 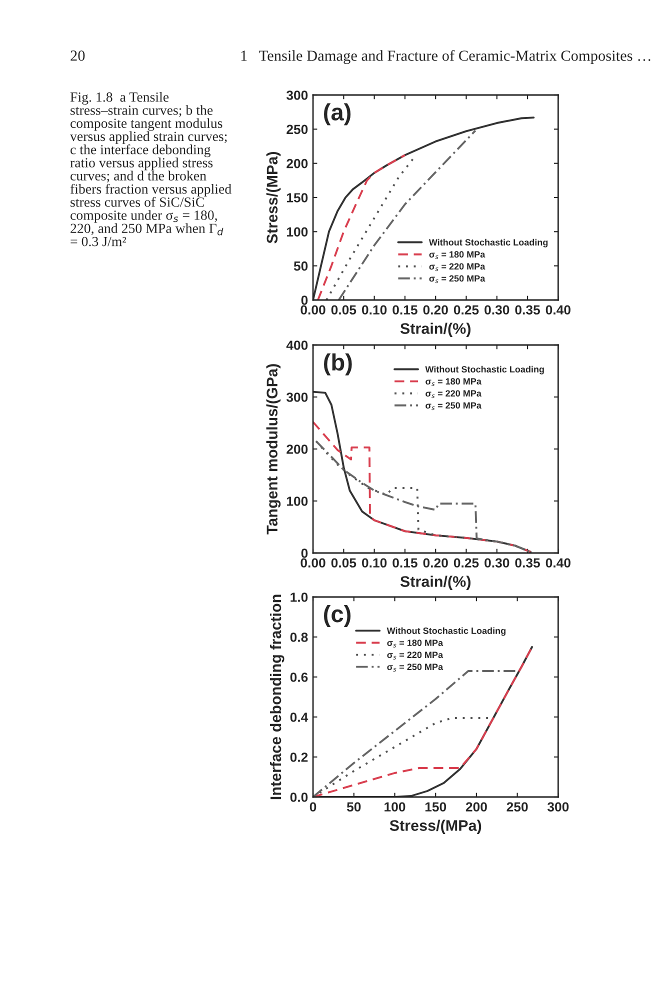 I want to click on annotation: (b), so click(x=338, y=364).